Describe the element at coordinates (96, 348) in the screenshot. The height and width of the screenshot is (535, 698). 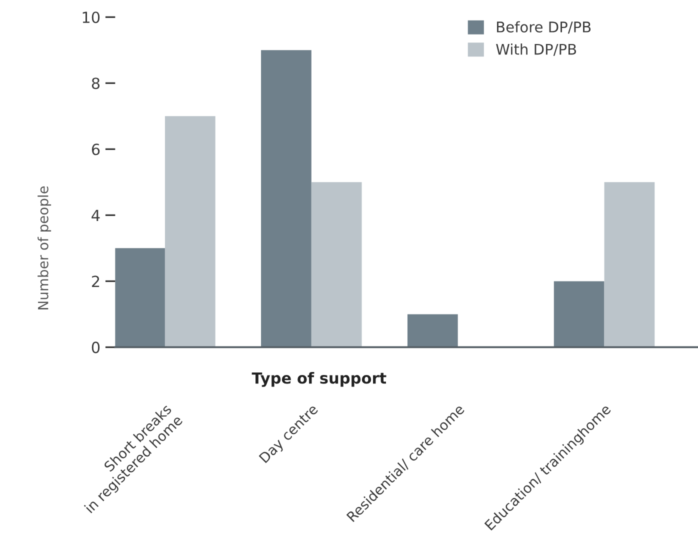
I see `y-tick-label: 0` at that location.